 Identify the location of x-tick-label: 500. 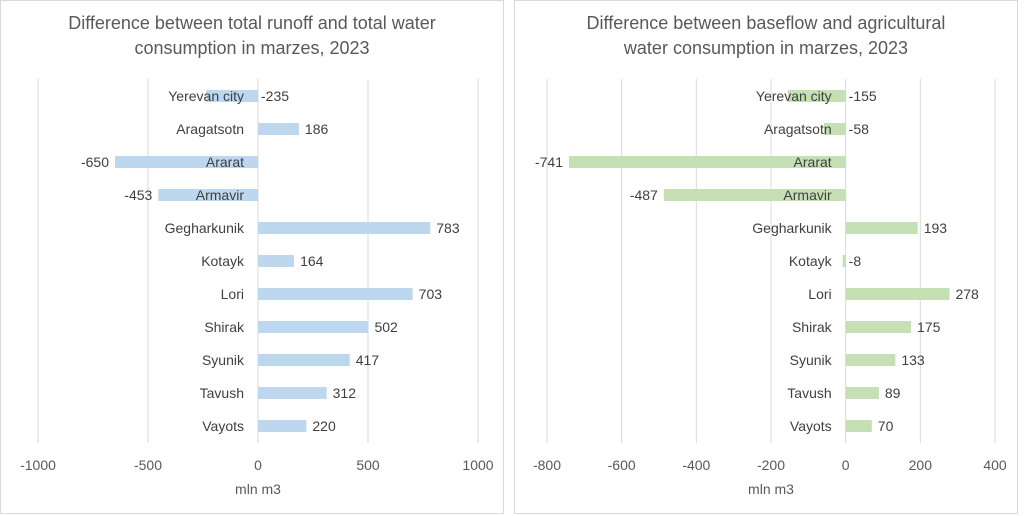
(368, 465).